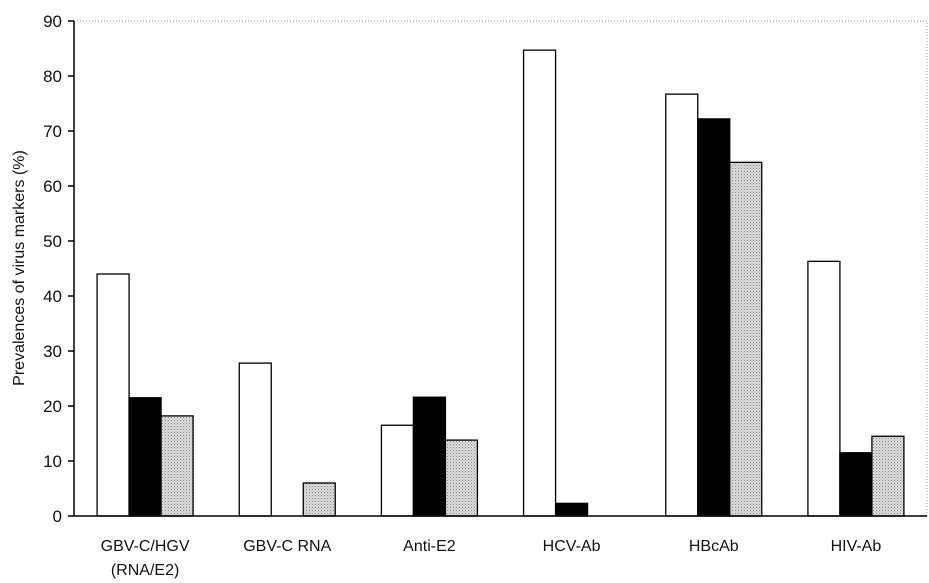 This screenshot has width=929, height=583. Describe the element at coordinates (52, 241) in the screenshot. I see `y-tick-label: 50` at that location.